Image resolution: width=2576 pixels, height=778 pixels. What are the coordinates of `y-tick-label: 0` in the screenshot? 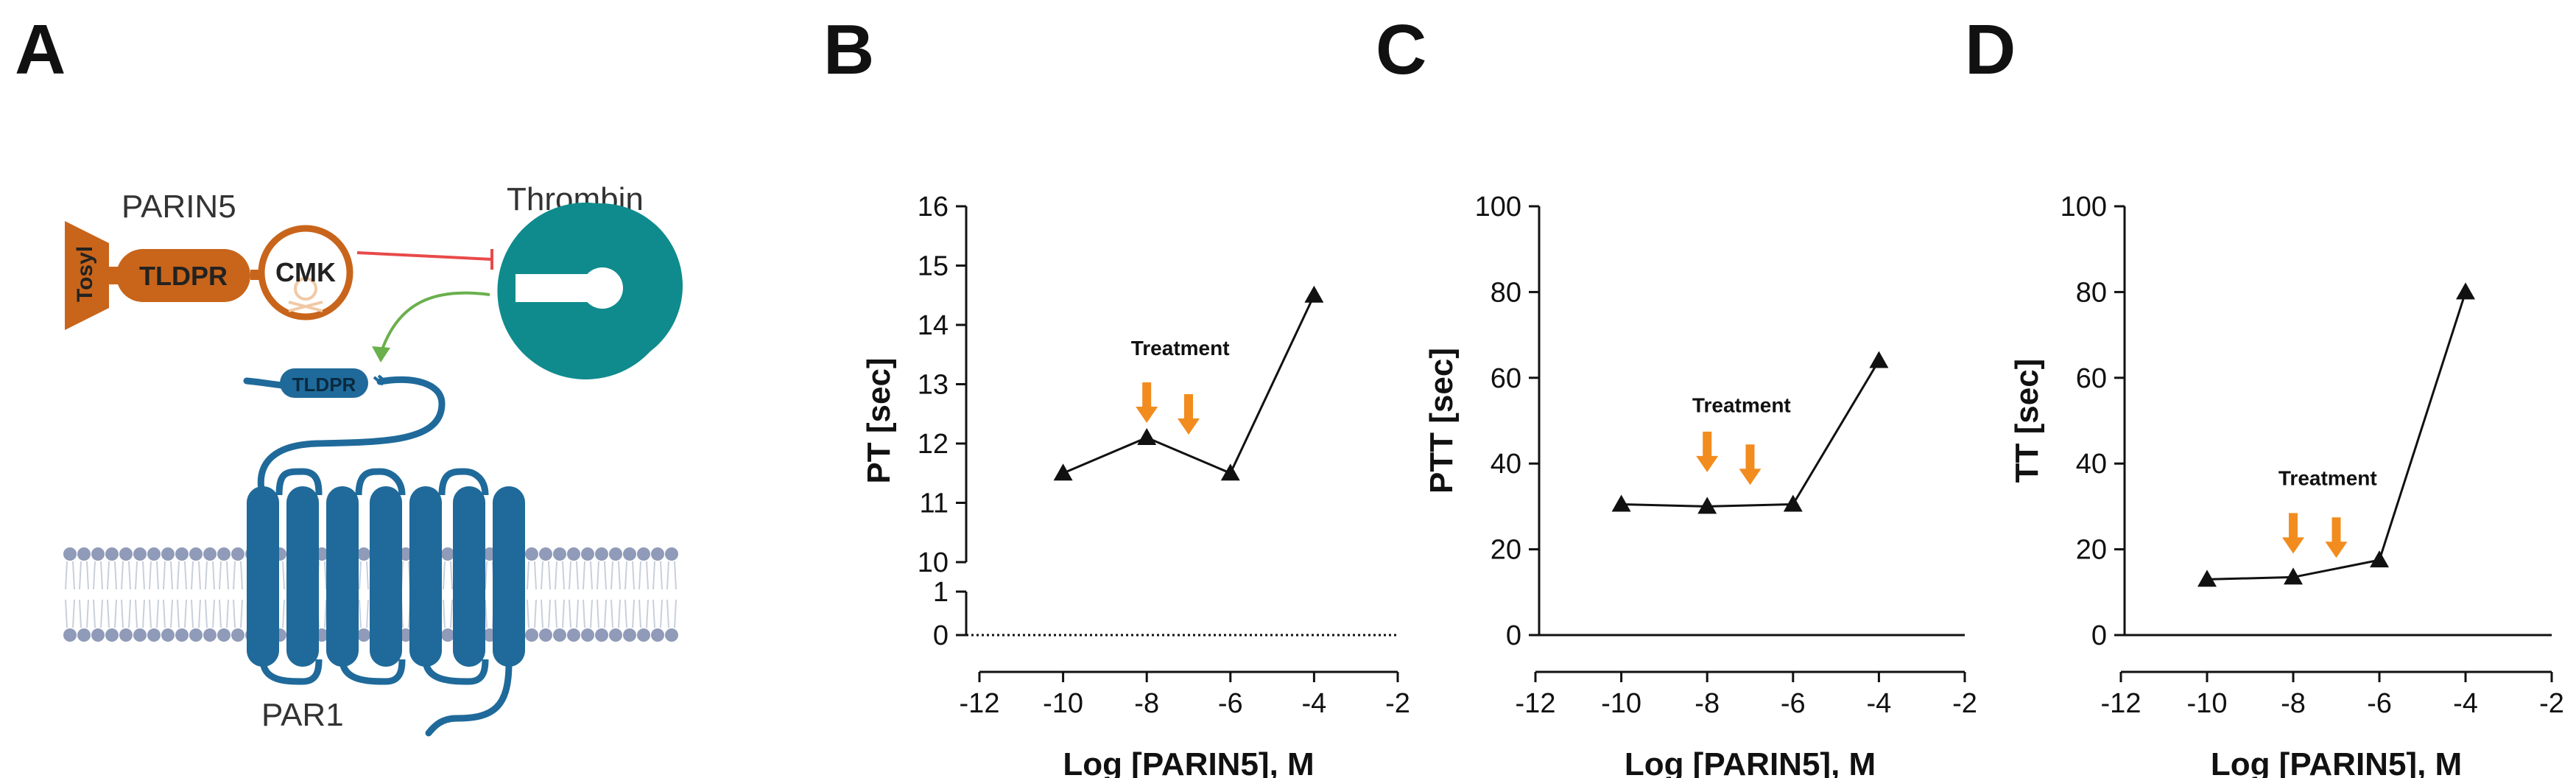 It's located at (1513, 635).